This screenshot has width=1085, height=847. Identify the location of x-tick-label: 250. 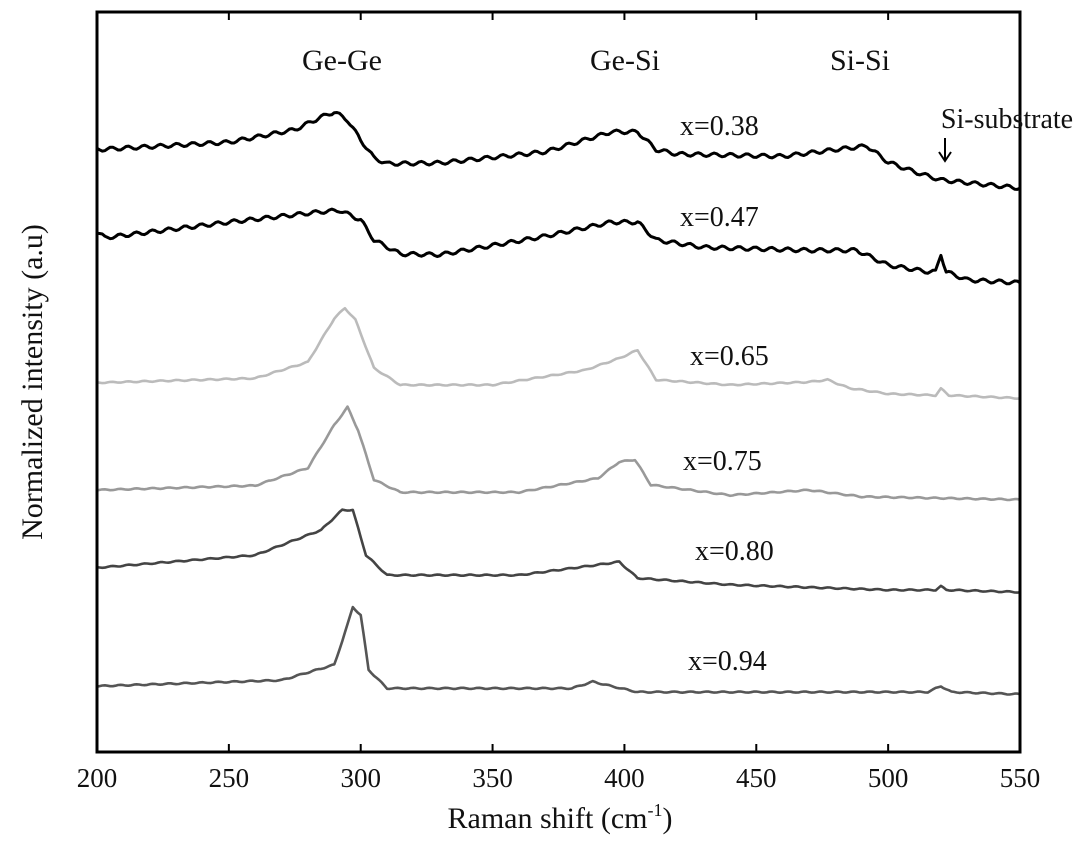
(229, 778).